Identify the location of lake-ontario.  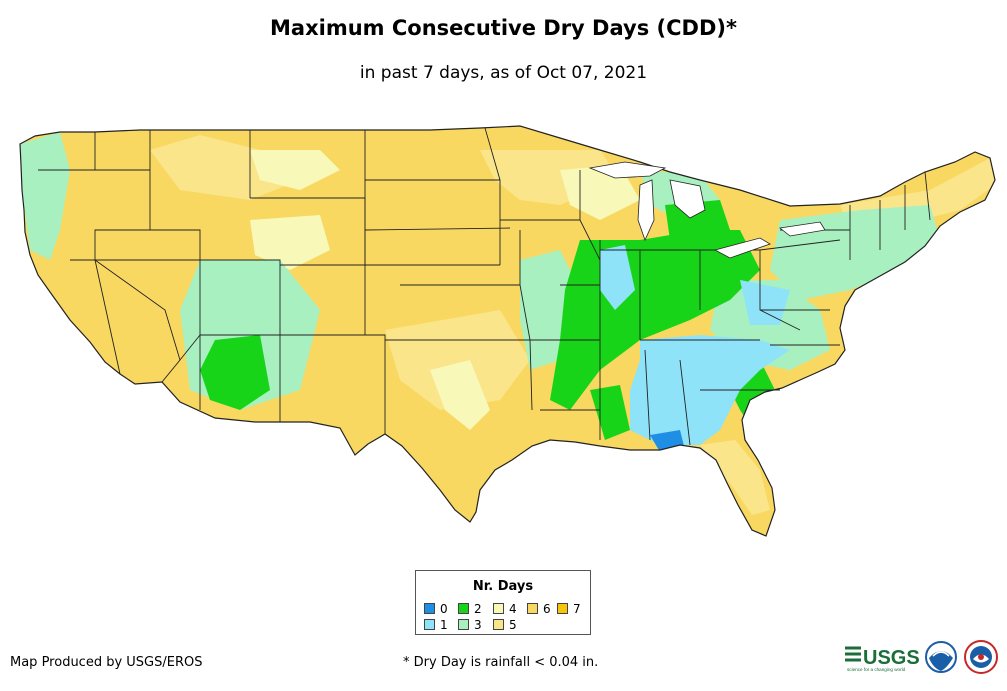
(802, 229).